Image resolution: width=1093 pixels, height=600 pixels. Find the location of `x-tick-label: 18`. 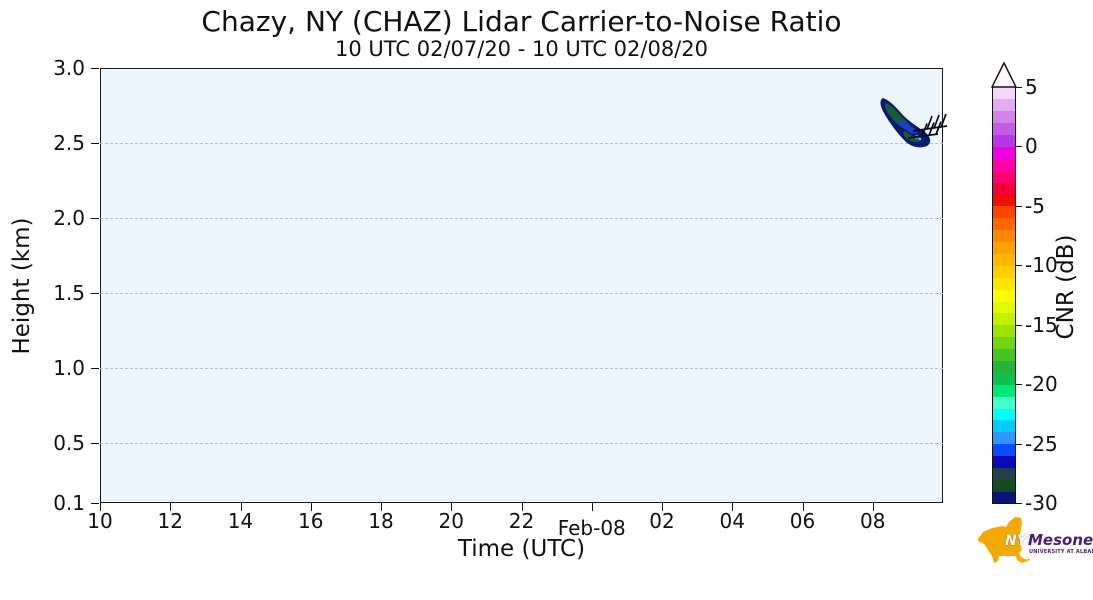

x-tick-label: 18 is located at coordinates (381, 521).